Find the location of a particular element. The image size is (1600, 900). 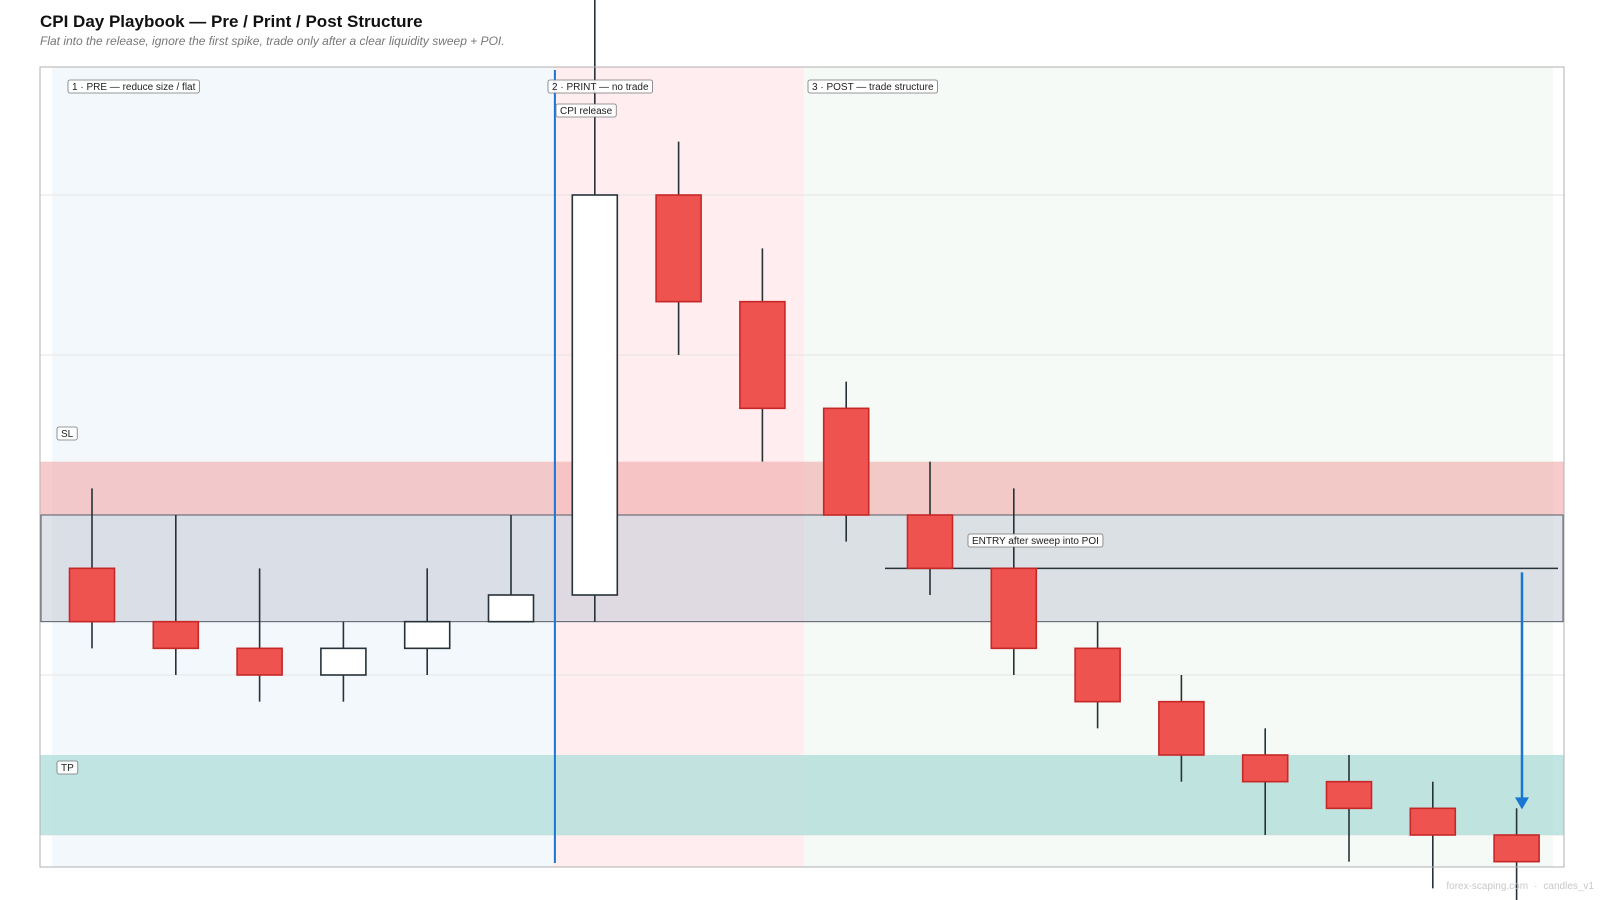

tp-label-text: TP is located at coordinates (67, 768).